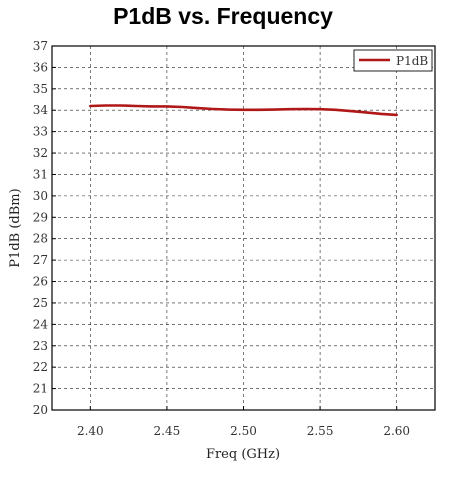 Image resolution: width=455 pixels, height=477 pixels. What do you see at coordinates (40, 153) in the screenshot?
I see `y-tick-label: 32` at bounding box center [40, 153].